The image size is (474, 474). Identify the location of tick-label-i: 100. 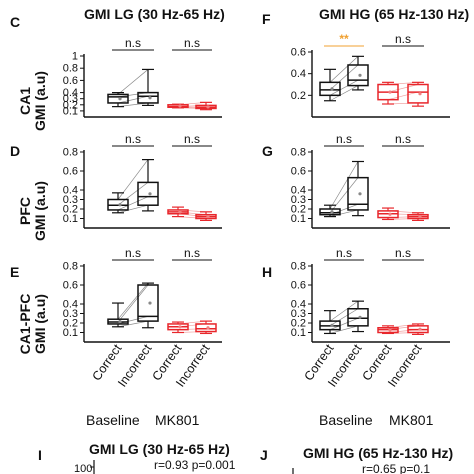
(83, 468).